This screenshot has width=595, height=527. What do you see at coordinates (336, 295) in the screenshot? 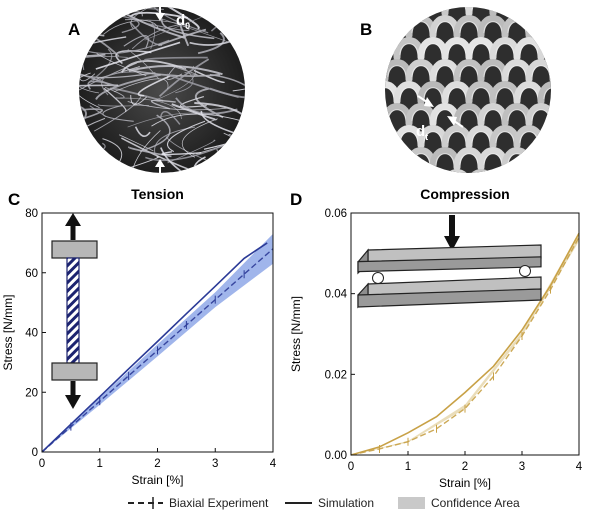
I see `compression-ytick-label: 0.04` at bounding box center [336, 295].